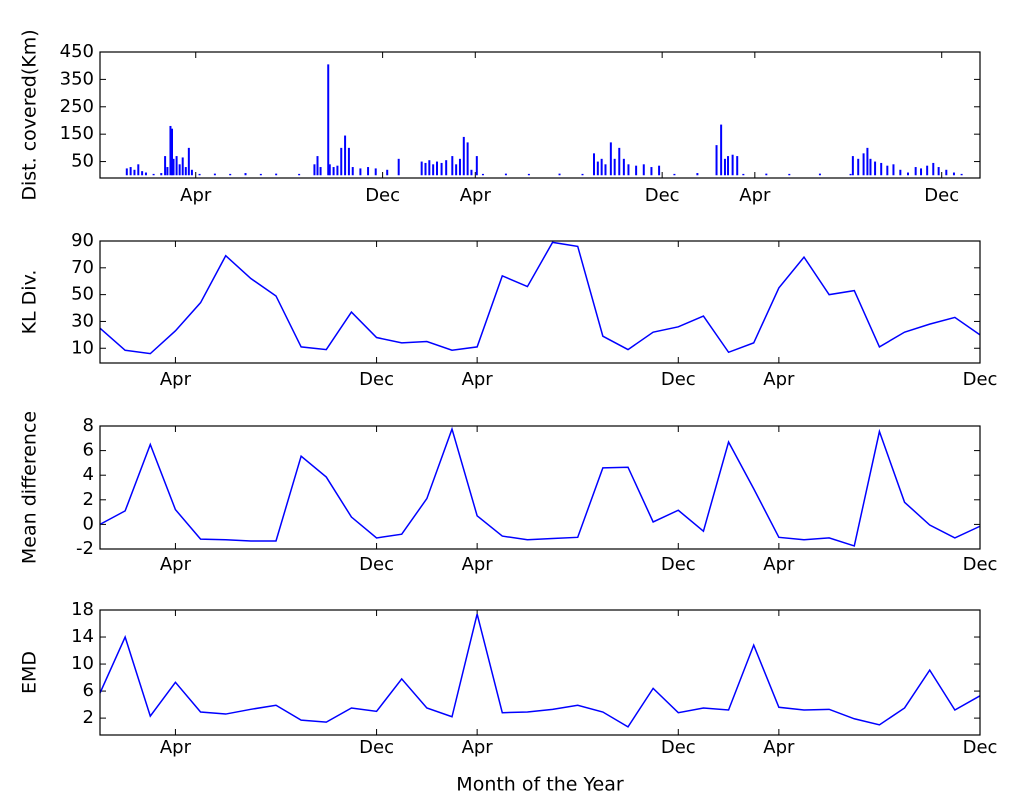 This screenshot has height=798, width=1009. What do you see at coordinates (88, 523) in the screenshot?
I see `y-tick-label: 0` at bounding box center [88, 523].